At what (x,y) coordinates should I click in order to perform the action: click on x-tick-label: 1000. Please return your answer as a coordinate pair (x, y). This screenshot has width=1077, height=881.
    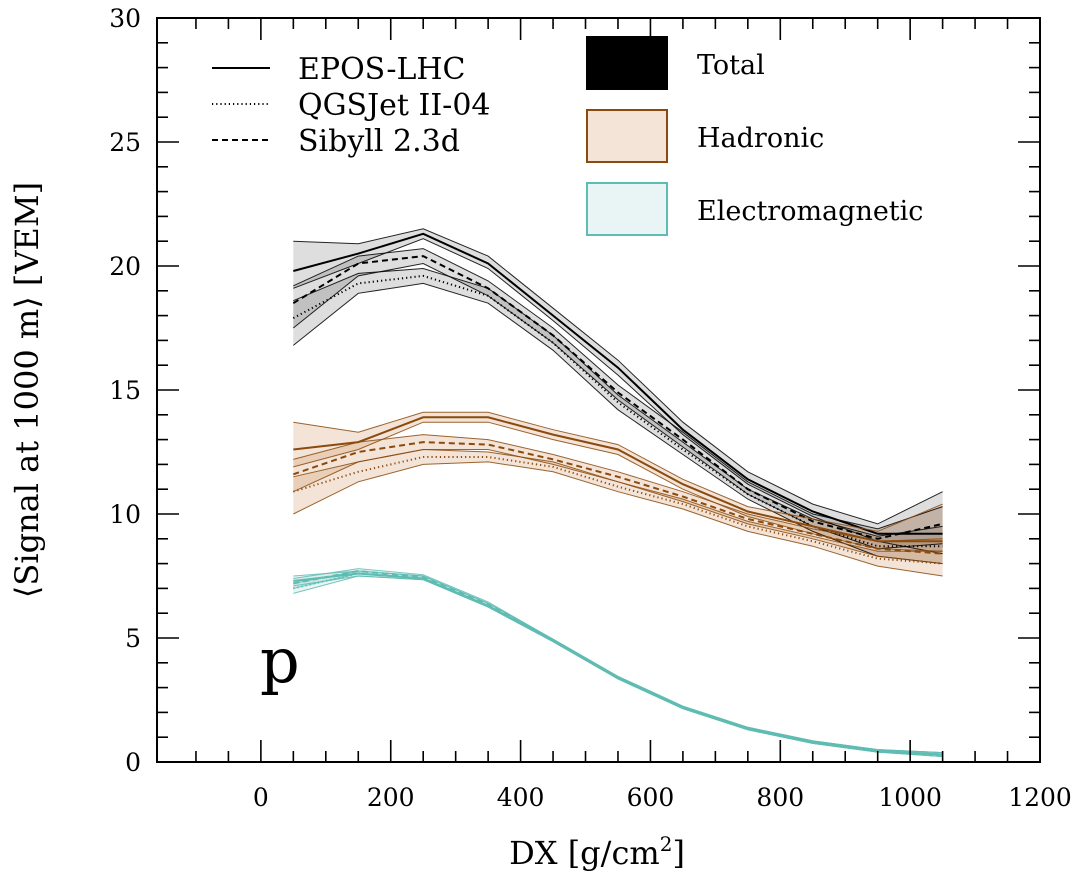
    Looking at the image, I should click on (910, 797).